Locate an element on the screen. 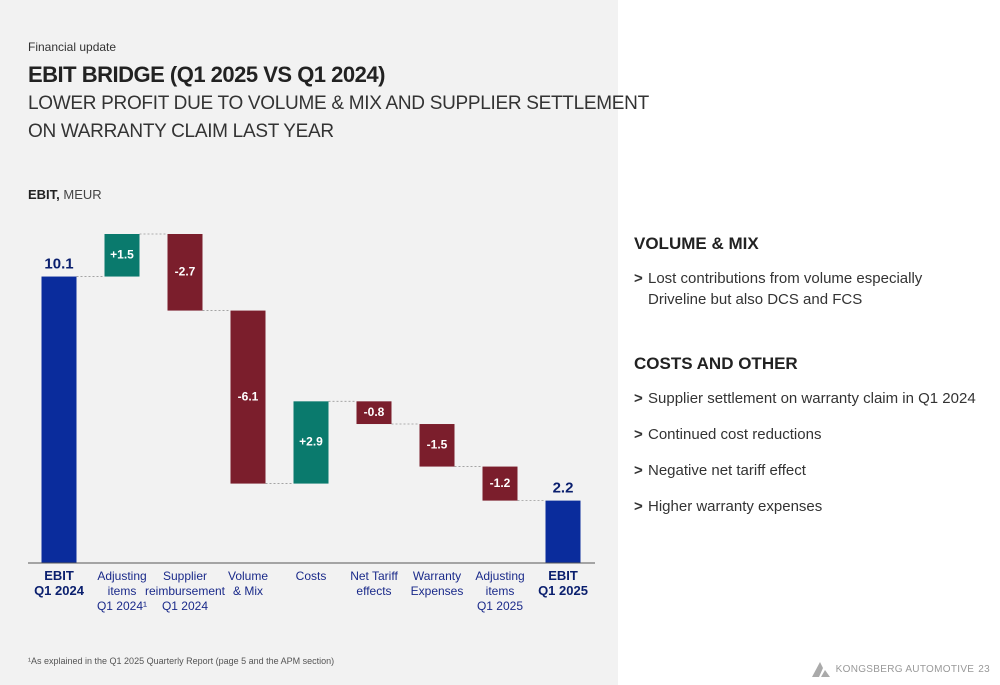 Image resolution: width=1000 pixels, height=685 pixels. value-label: -1.5 is located at coordinates (437, 444).